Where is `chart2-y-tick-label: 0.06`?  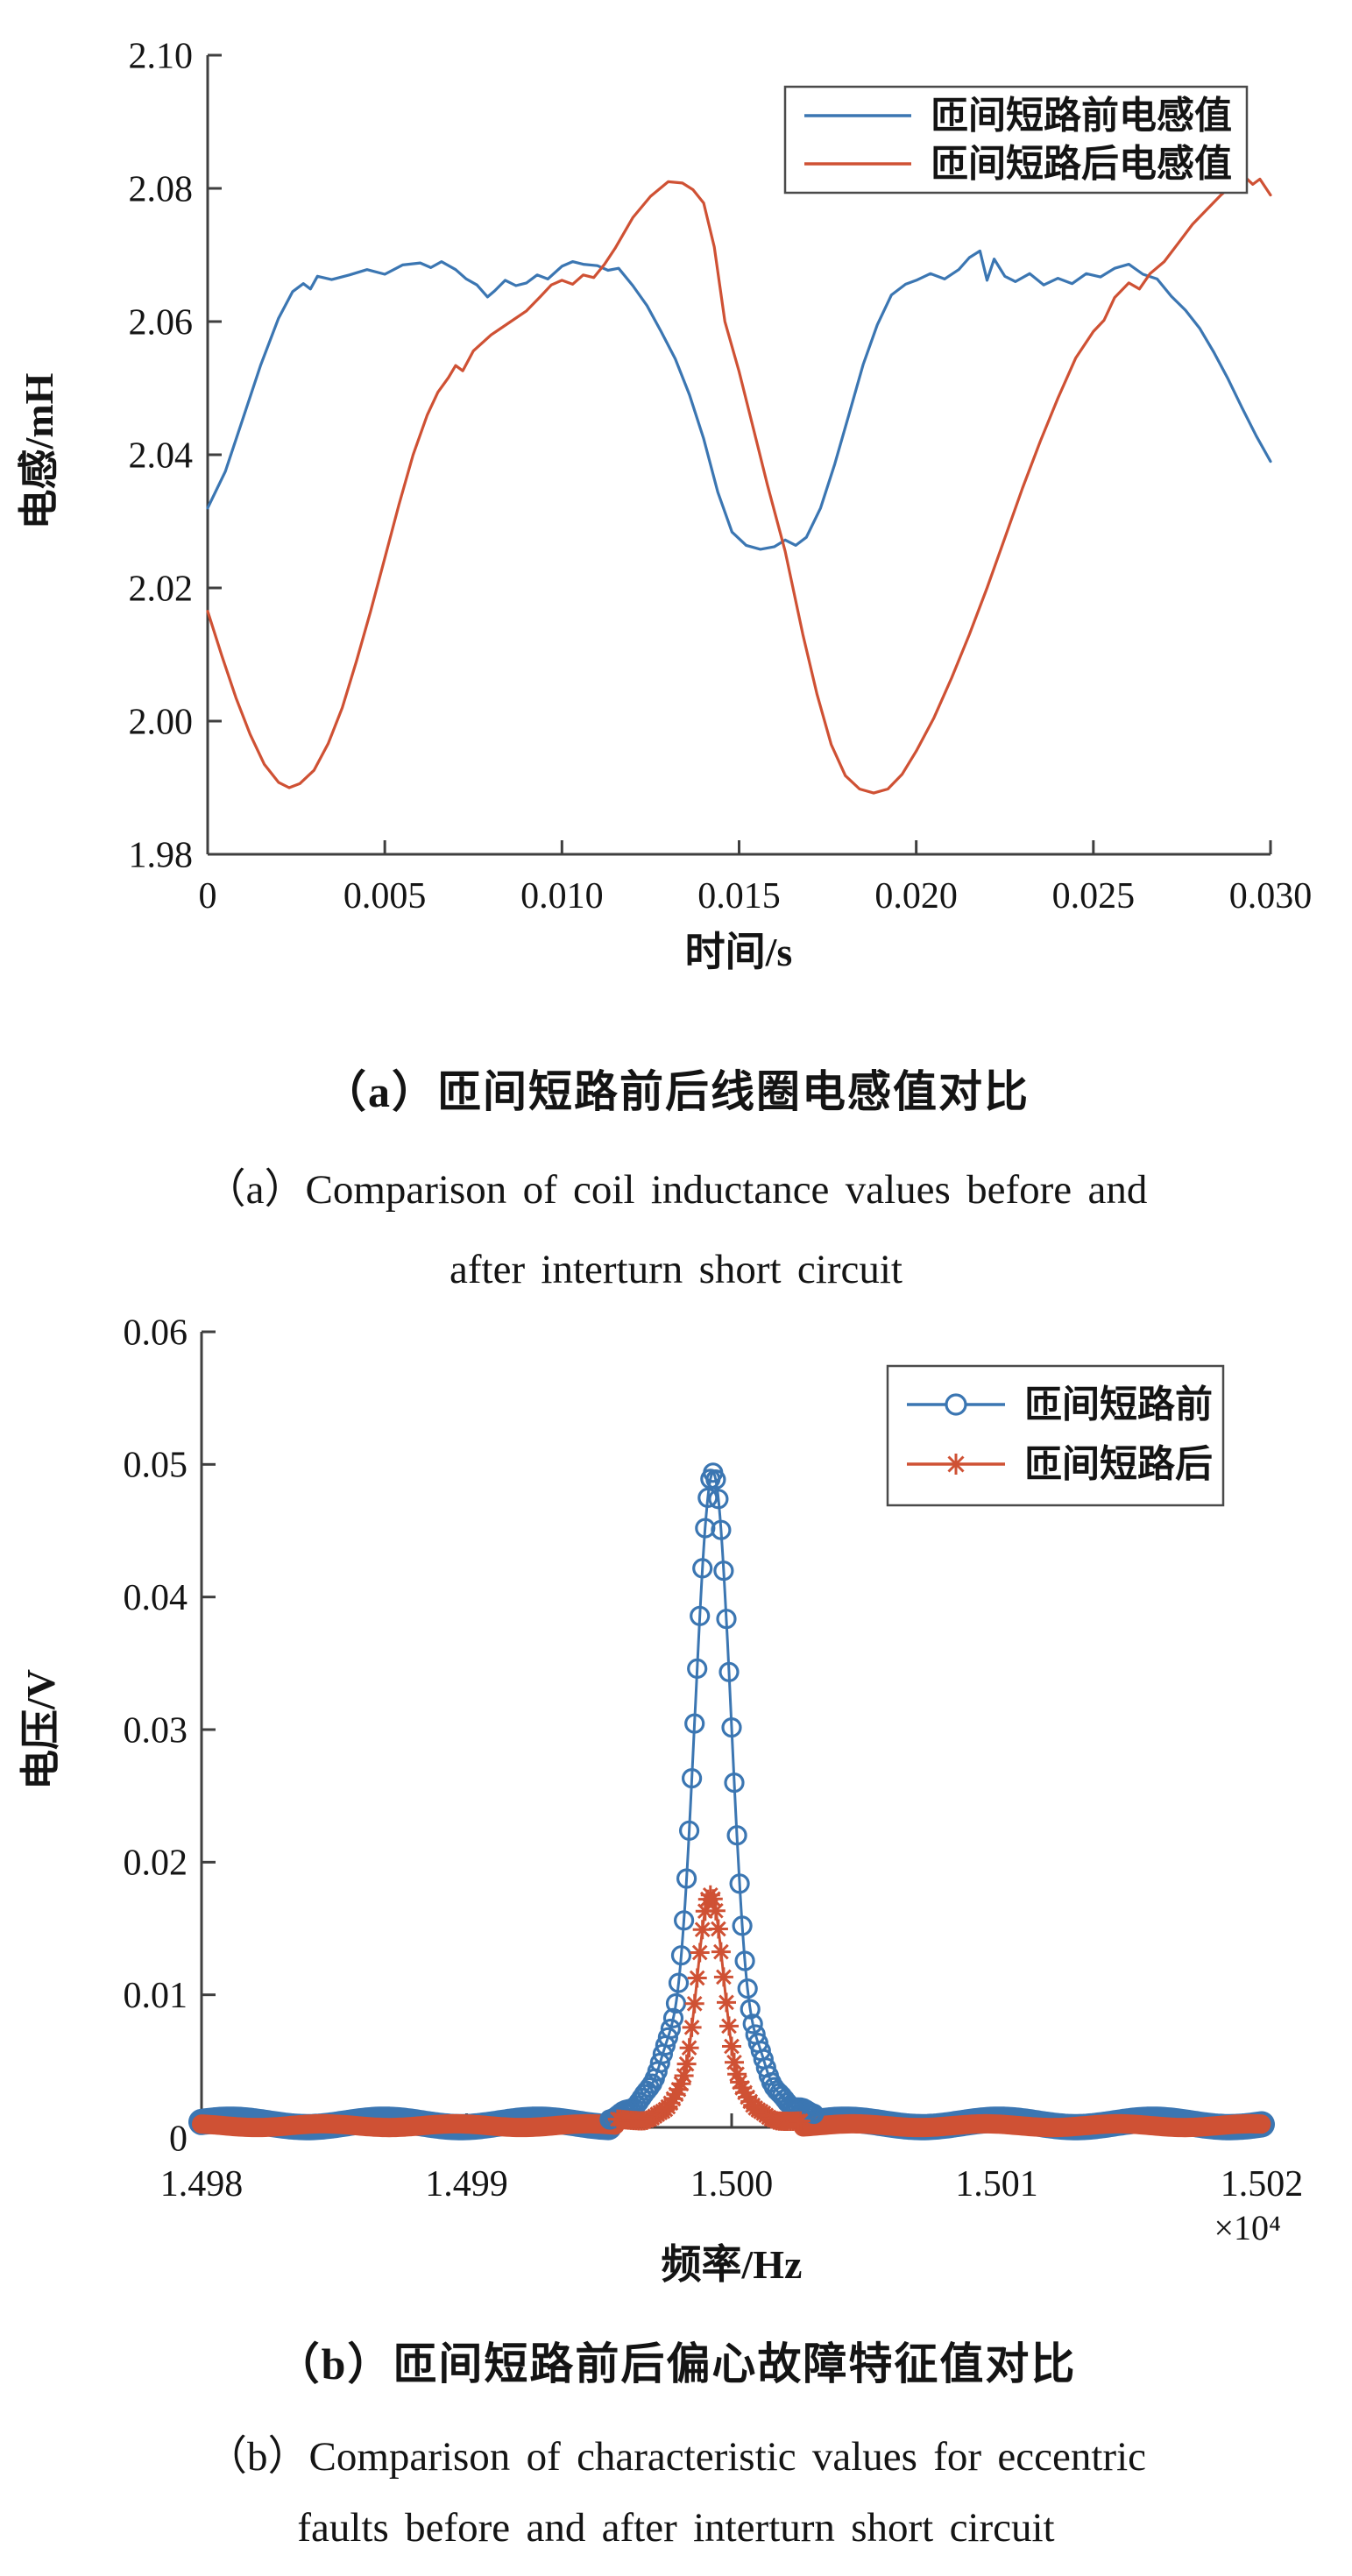 chart2-y-tick-label: 0.06 is located at coordinates (156, 1333).